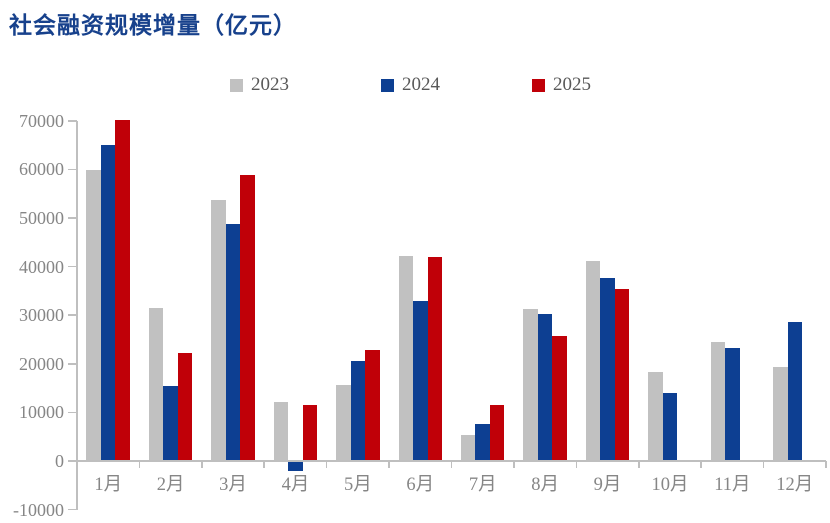 The image size is (830, 523). What do you see at coordinates (387, 85) in the screenshot?
I see `legend-swatch-2024-icon` at bounding box center [387, 85].